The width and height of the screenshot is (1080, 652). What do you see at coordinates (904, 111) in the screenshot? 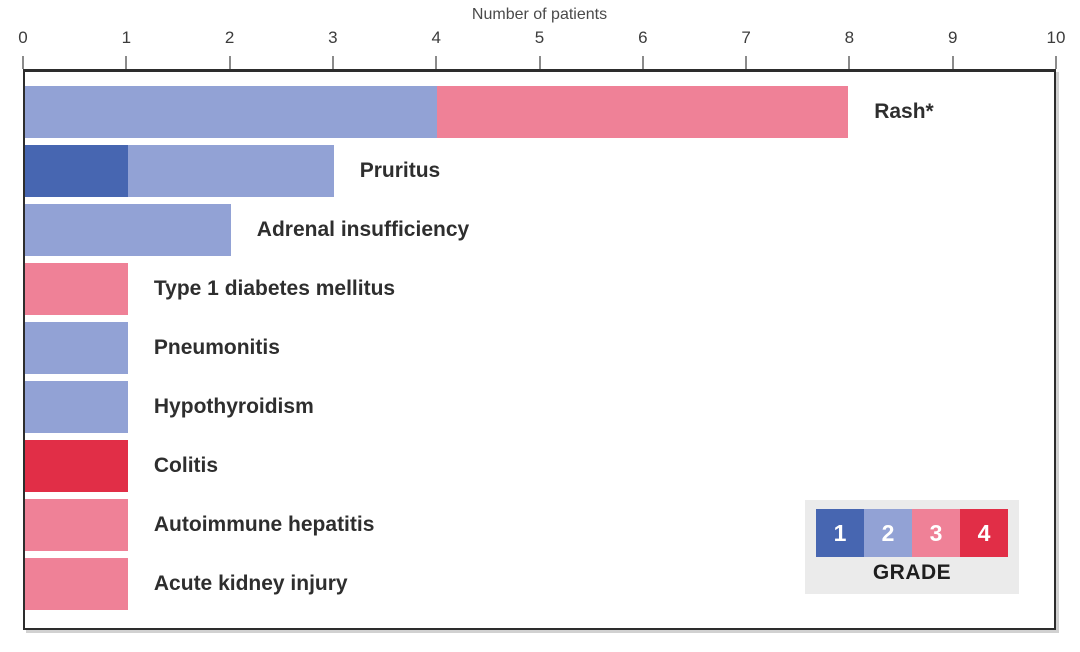
I see `bar-label-rash: Rash*` at bounding box center [904, 111].